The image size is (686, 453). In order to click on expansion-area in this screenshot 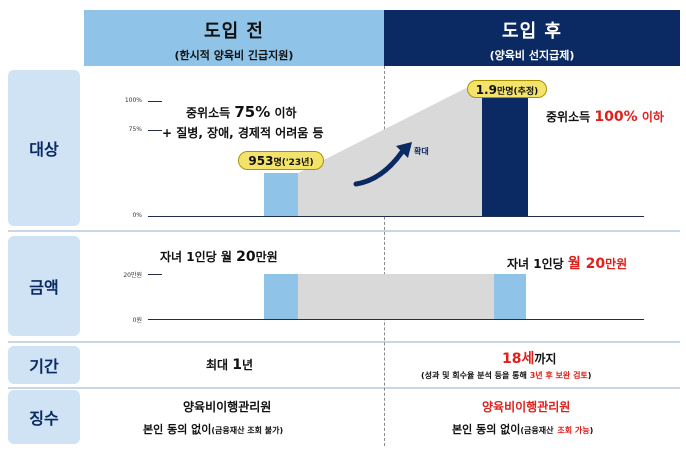, I will do `click(390, 148)`.